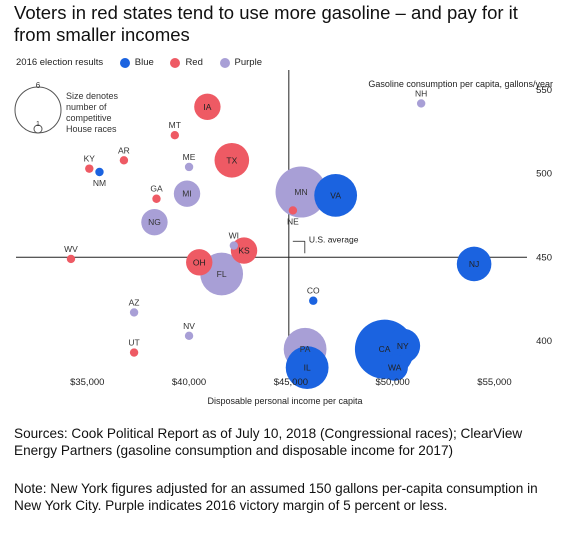 The image size is (567, 558). Describe the element at coordinates (222, 274) in the screenshot. I see `point-label-fl: FL` at that location.